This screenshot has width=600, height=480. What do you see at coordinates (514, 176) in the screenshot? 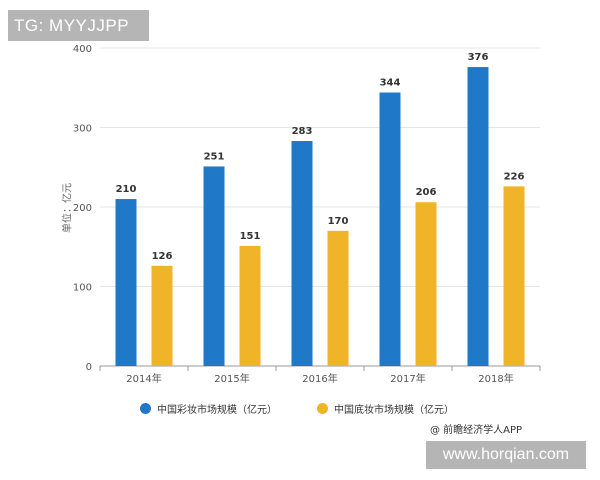
I see `data-label-series2: 226` at bounding box center [514, 176].